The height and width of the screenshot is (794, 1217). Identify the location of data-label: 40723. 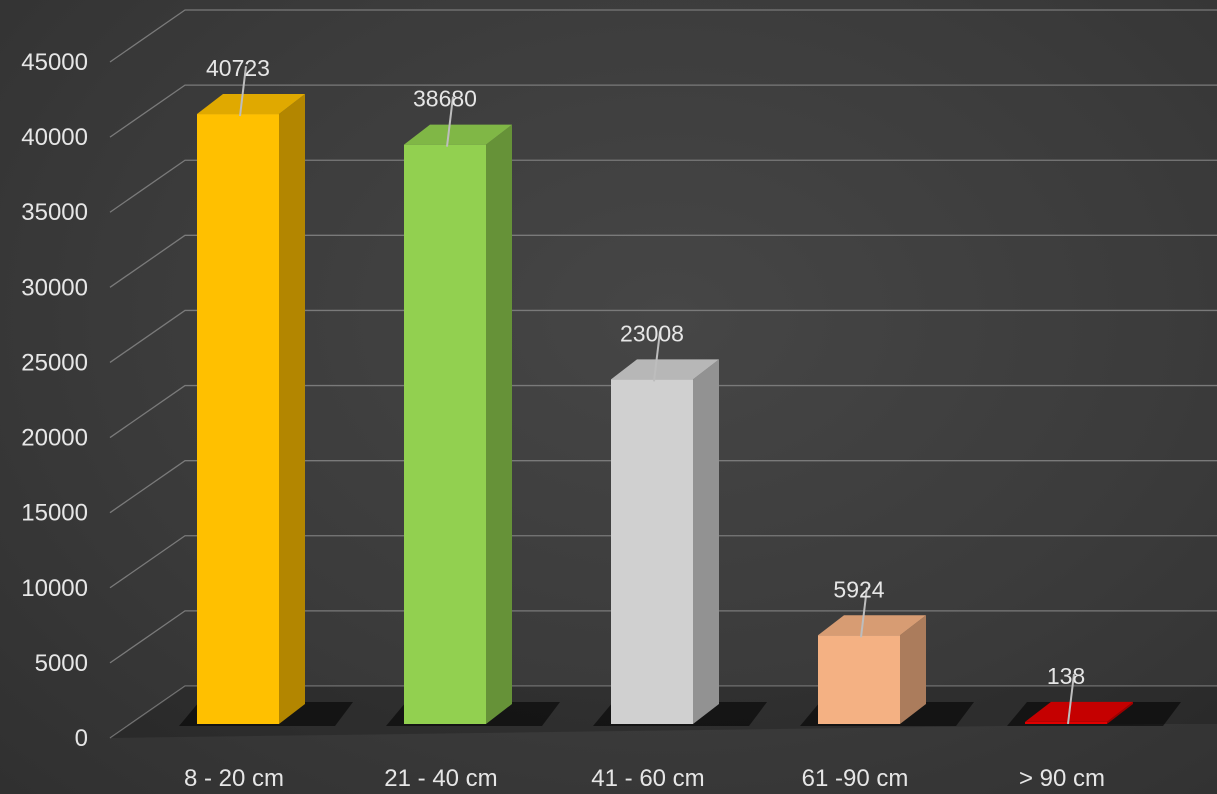
(238, 68).